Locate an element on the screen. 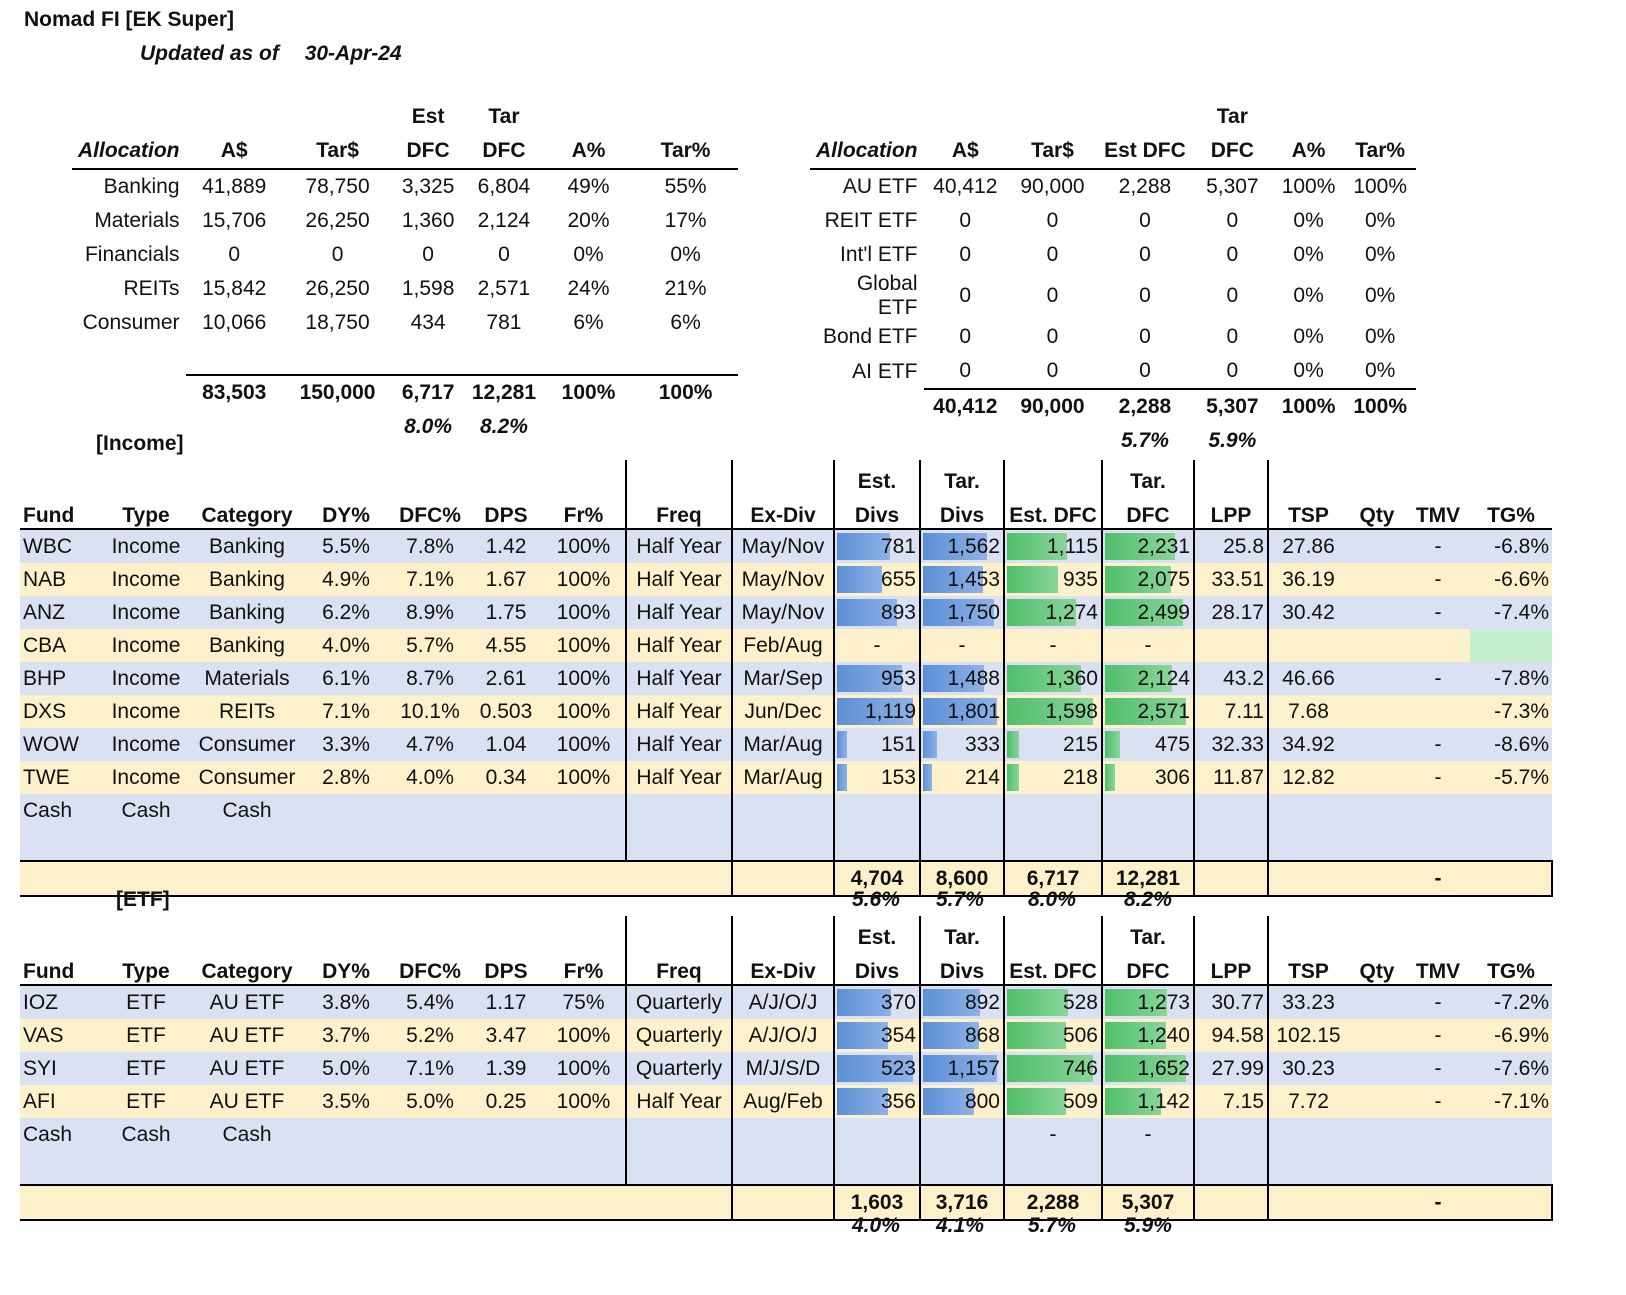  fund-cell-lpp: 28.17 is located at coordinates (1230, 612).